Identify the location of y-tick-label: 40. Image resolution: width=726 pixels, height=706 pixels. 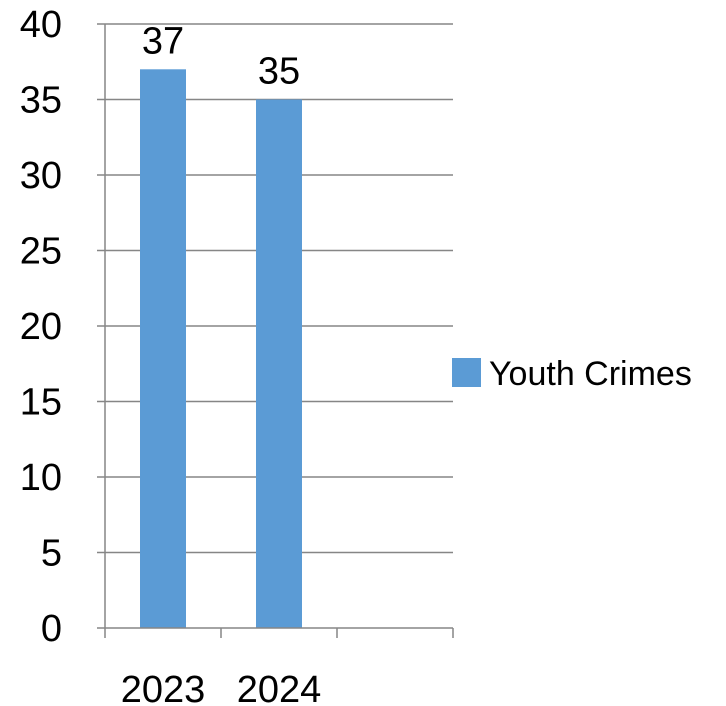
(41, 25).